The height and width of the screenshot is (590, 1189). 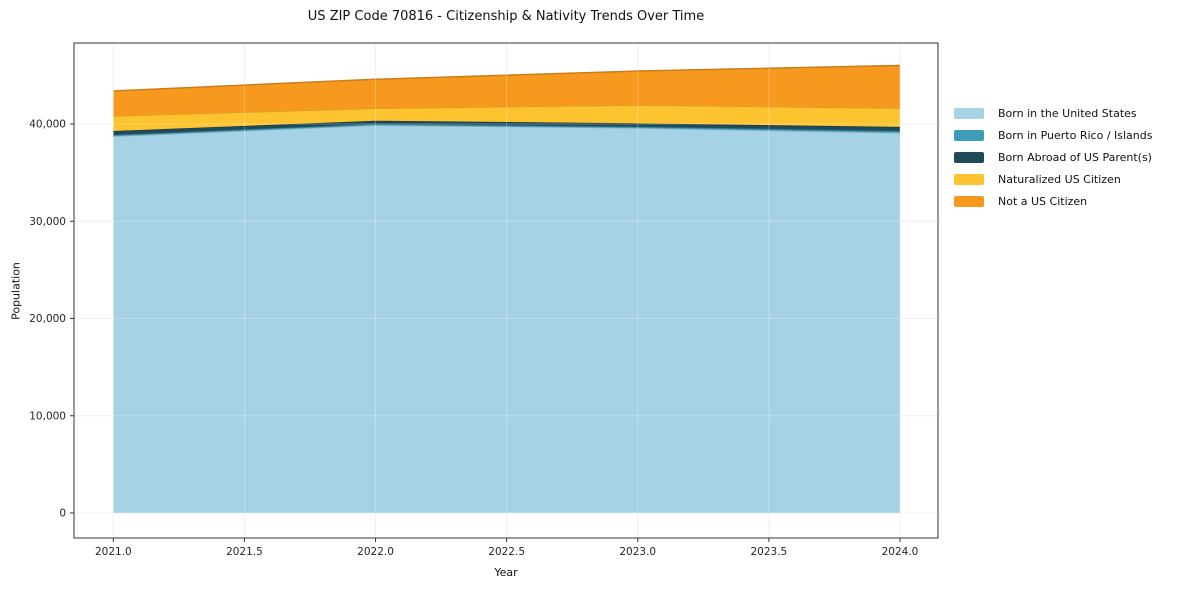 What do you see at coordinates (16, 291) in the screenshot?
I see `y-axis-label: Population` at bounding box center [16, 291].